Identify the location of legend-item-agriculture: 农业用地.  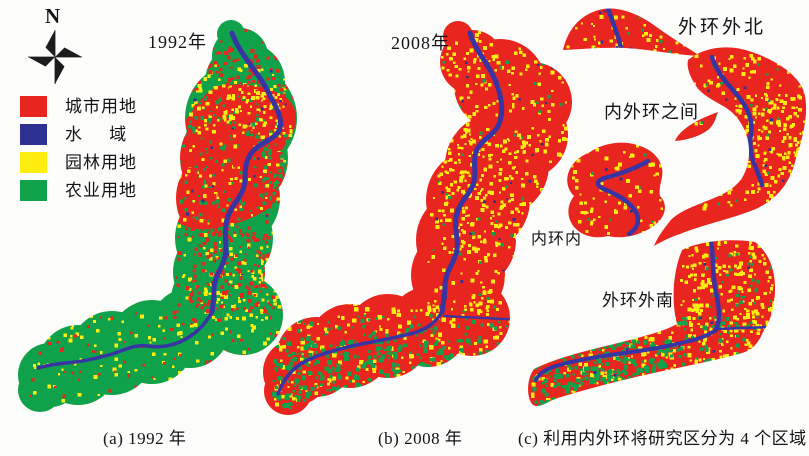
(78, 190).